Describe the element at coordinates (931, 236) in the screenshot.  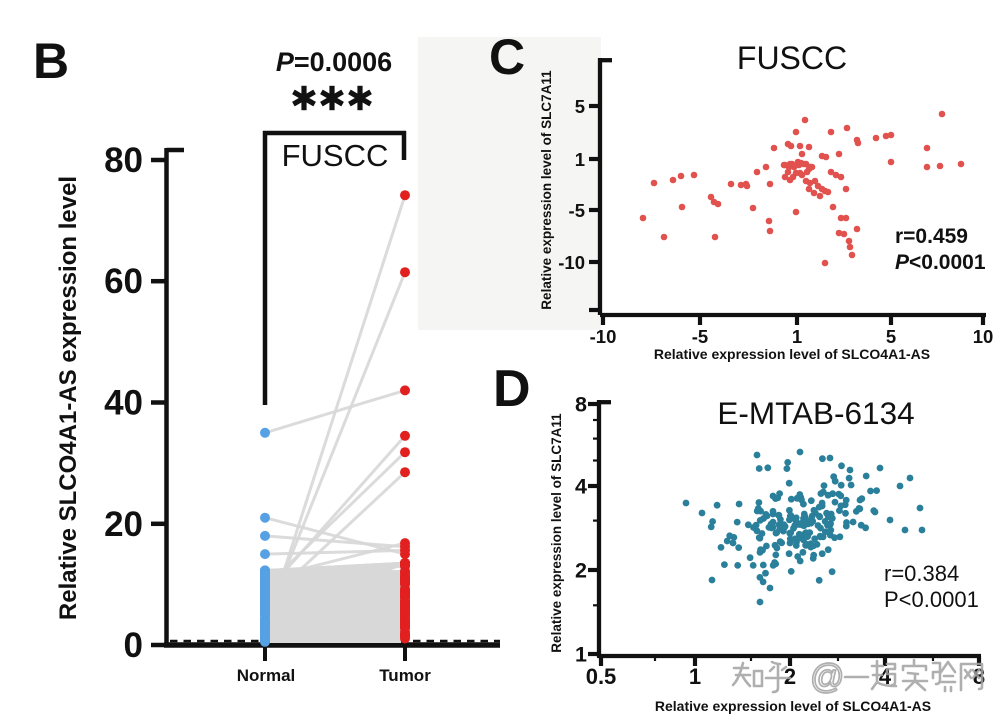
I see `svg-text: r=0.459` at that location.